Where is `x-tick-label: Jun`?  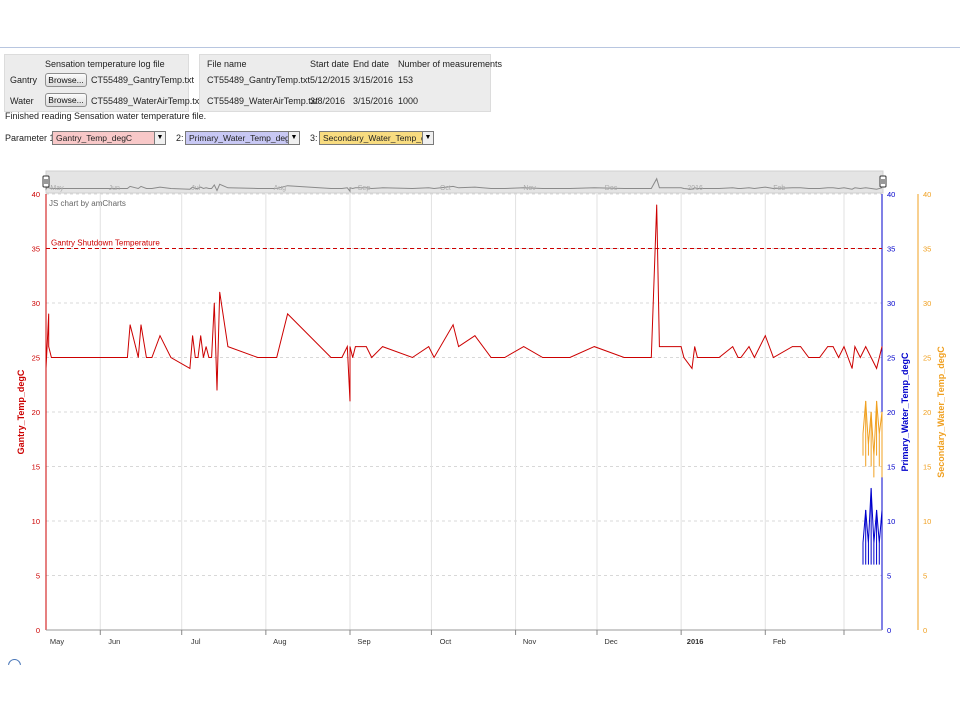
x-tick-label: Jun is located at coordinates (114, 641).